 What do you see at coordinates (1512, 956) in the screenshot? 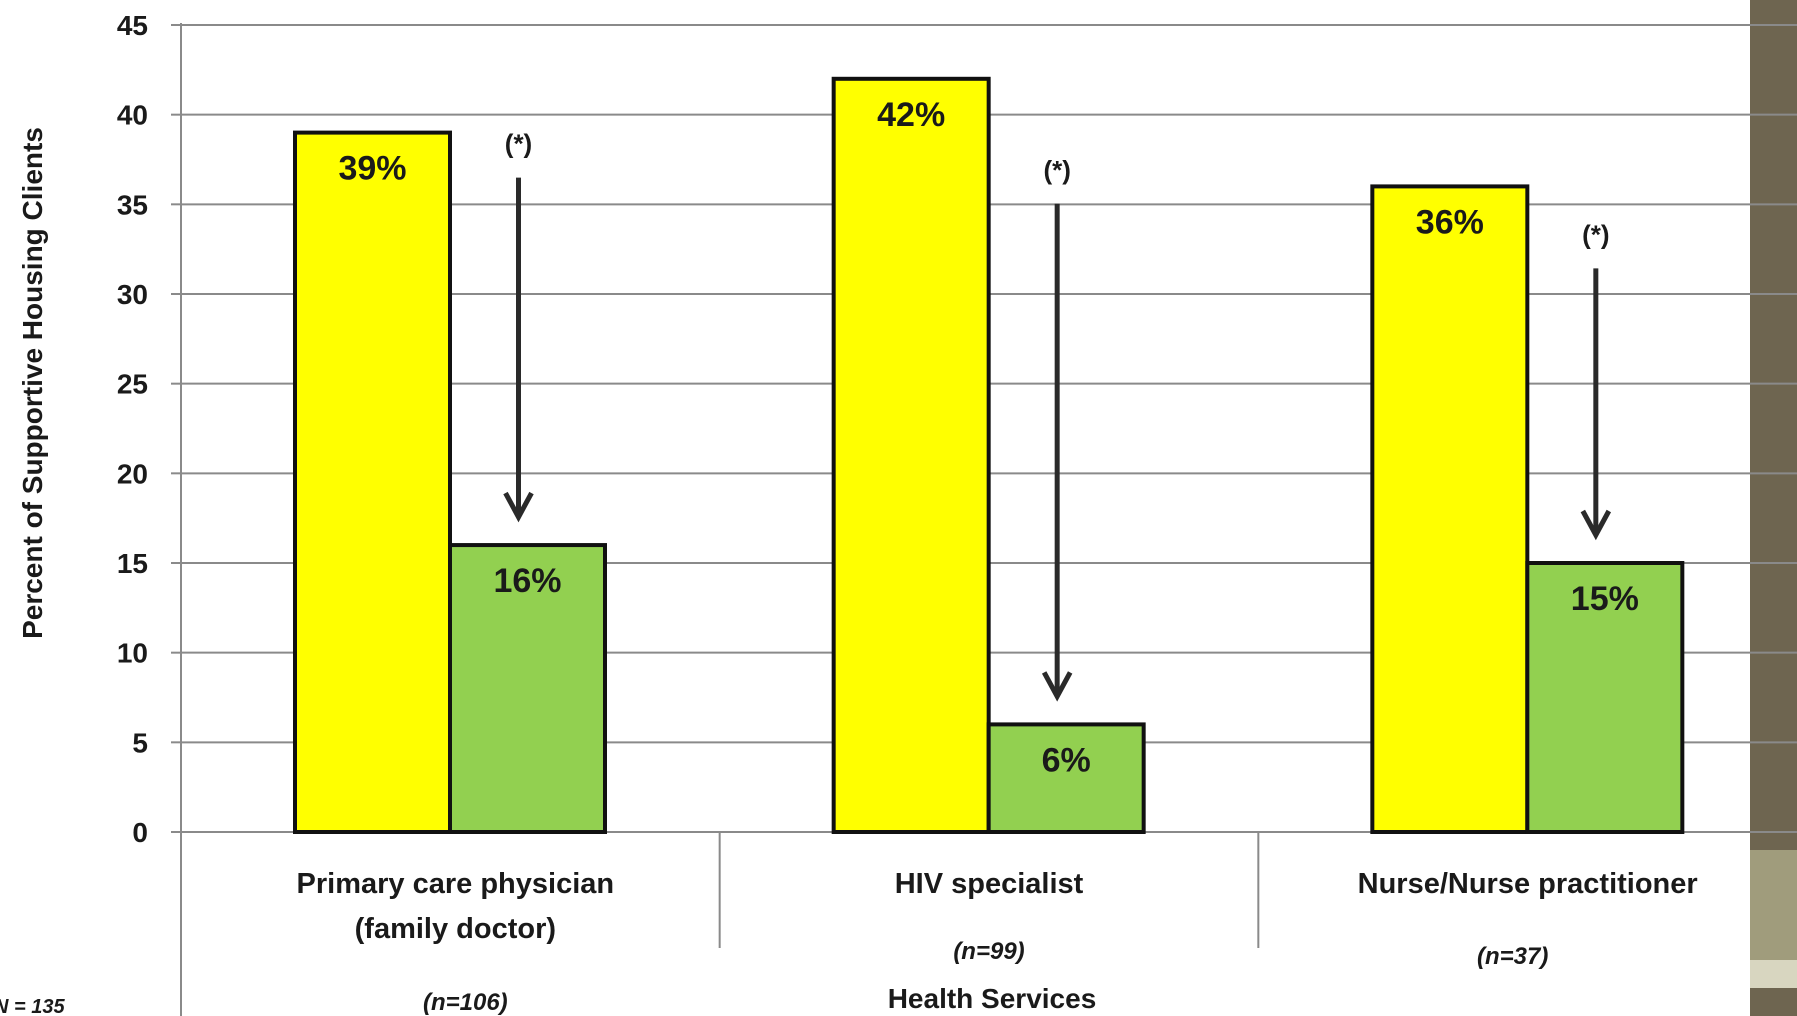
I see `sample-size-label: (n=37)` at bounding box center [1512, 956].